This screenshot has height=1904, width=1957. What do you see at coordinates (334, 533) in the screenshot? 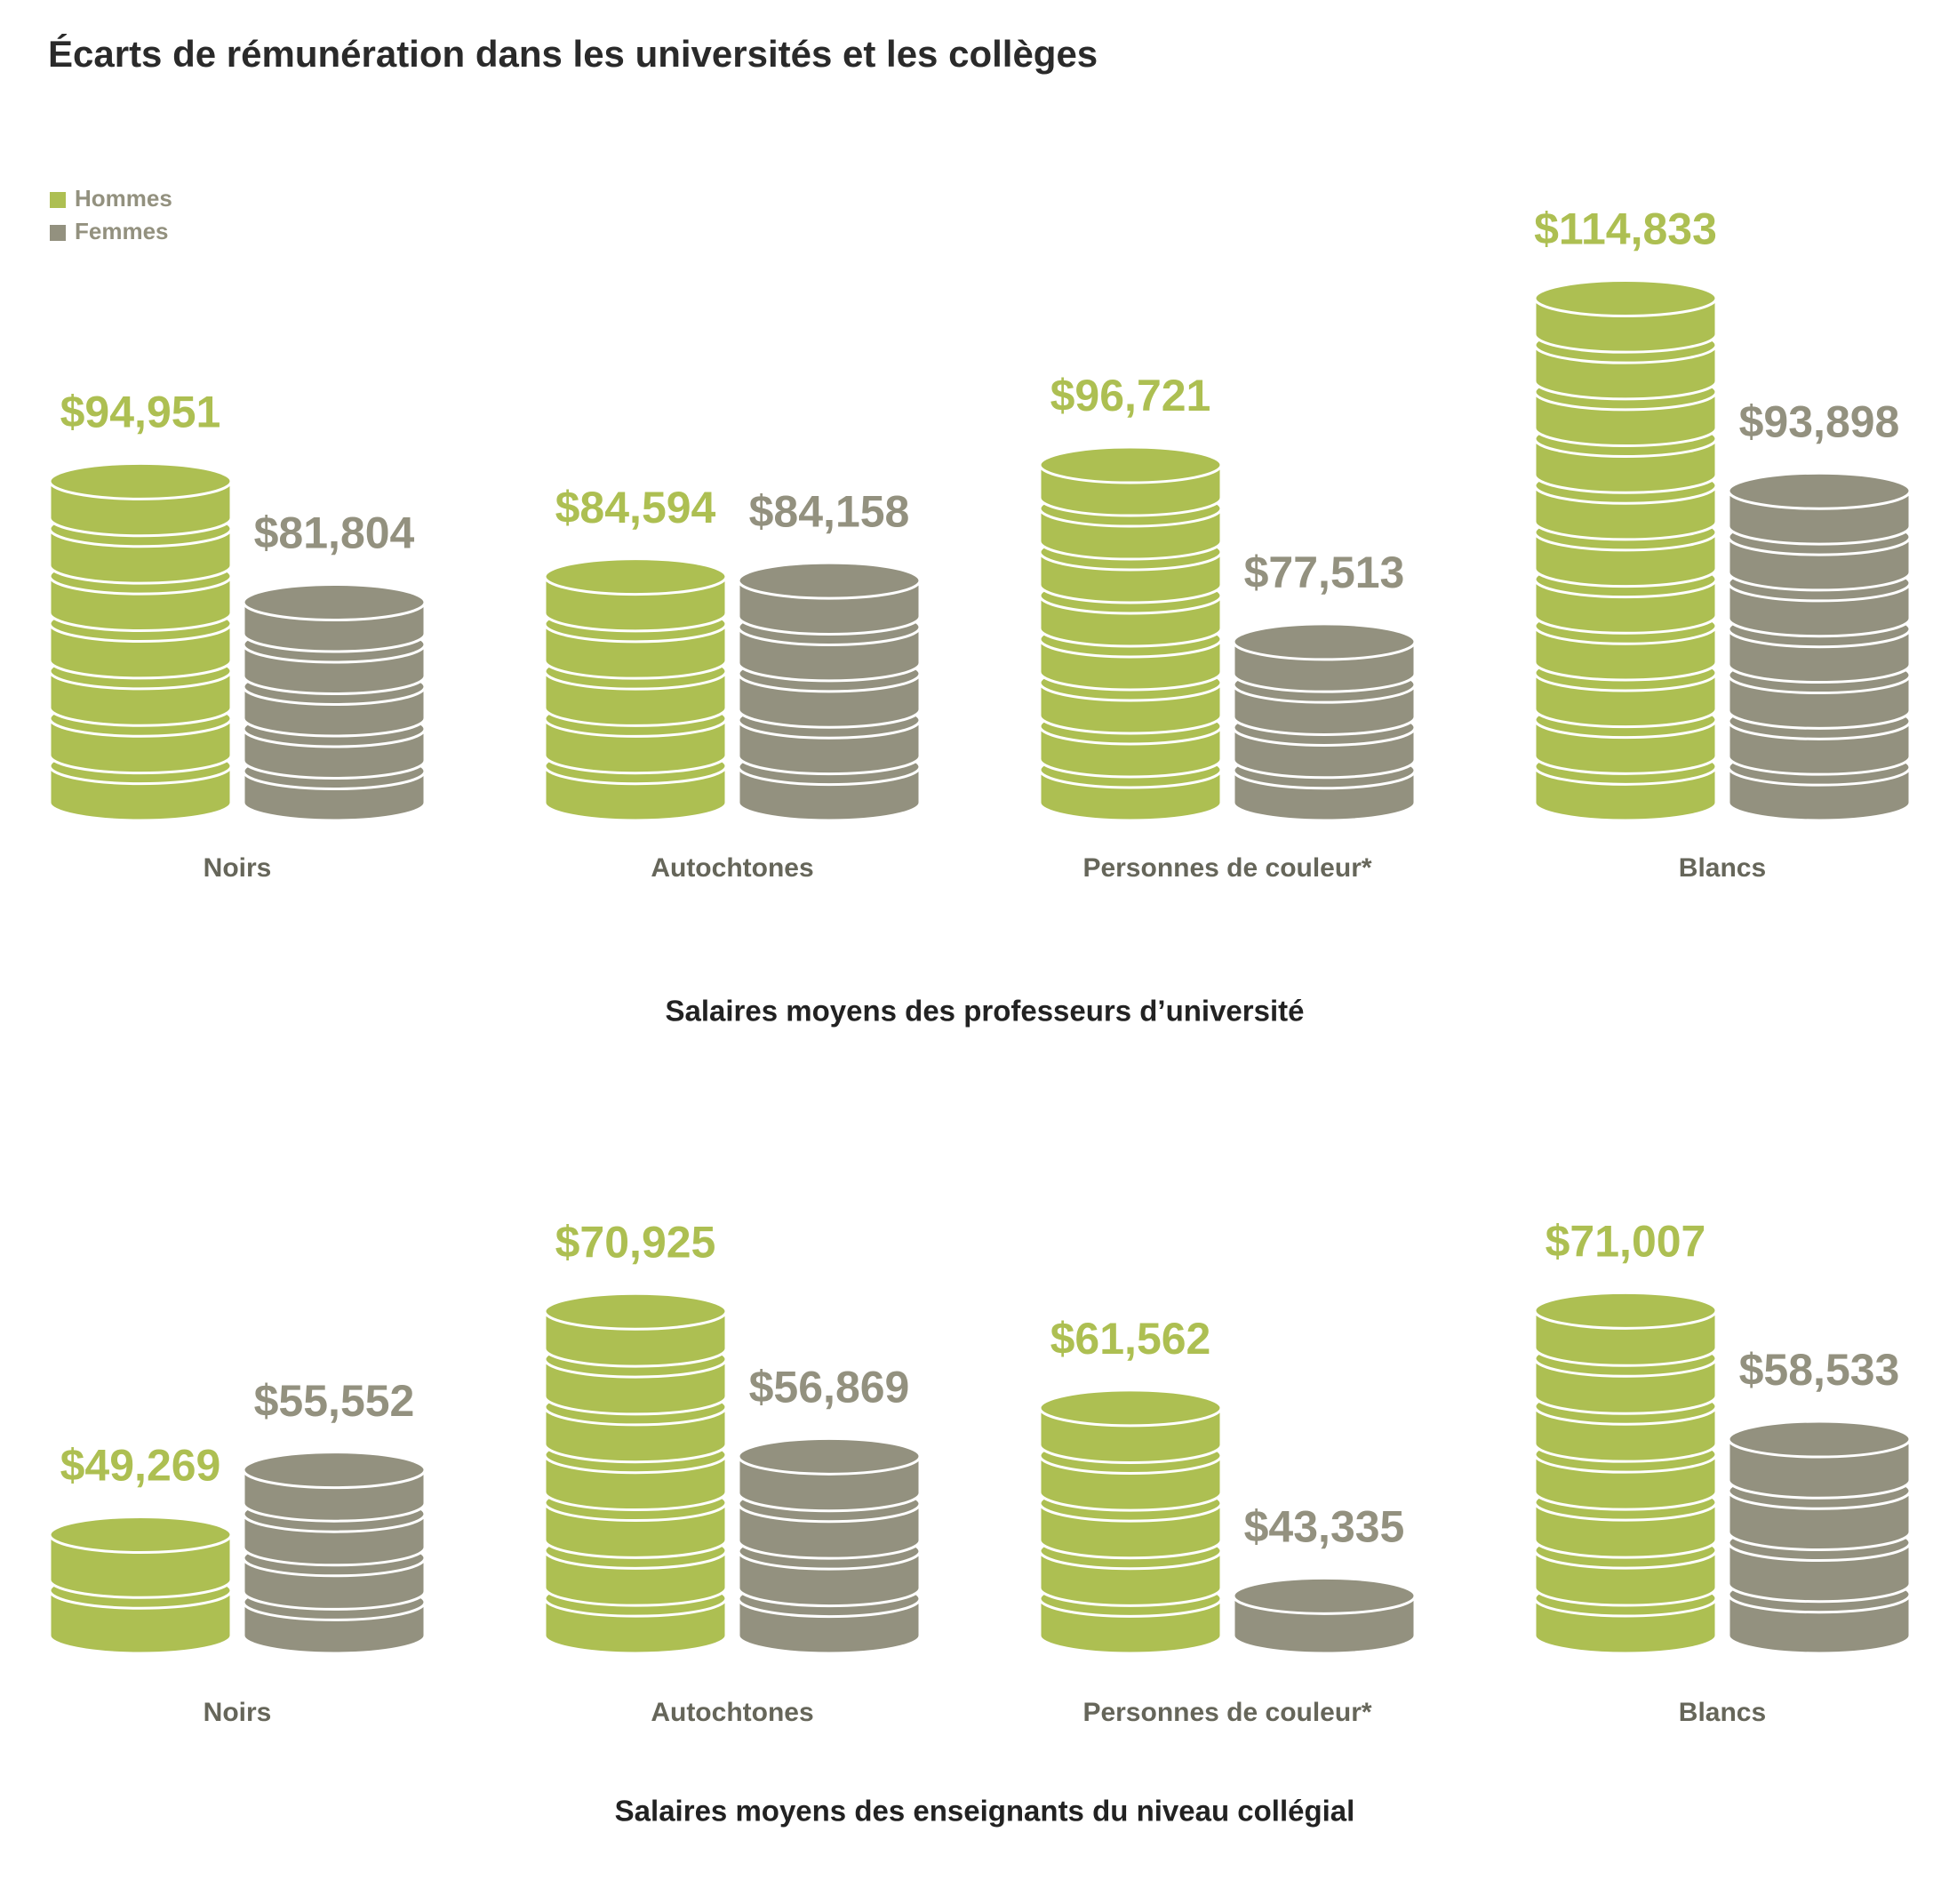
I see `value-label: $81,804` at bounding box center [334, 533].